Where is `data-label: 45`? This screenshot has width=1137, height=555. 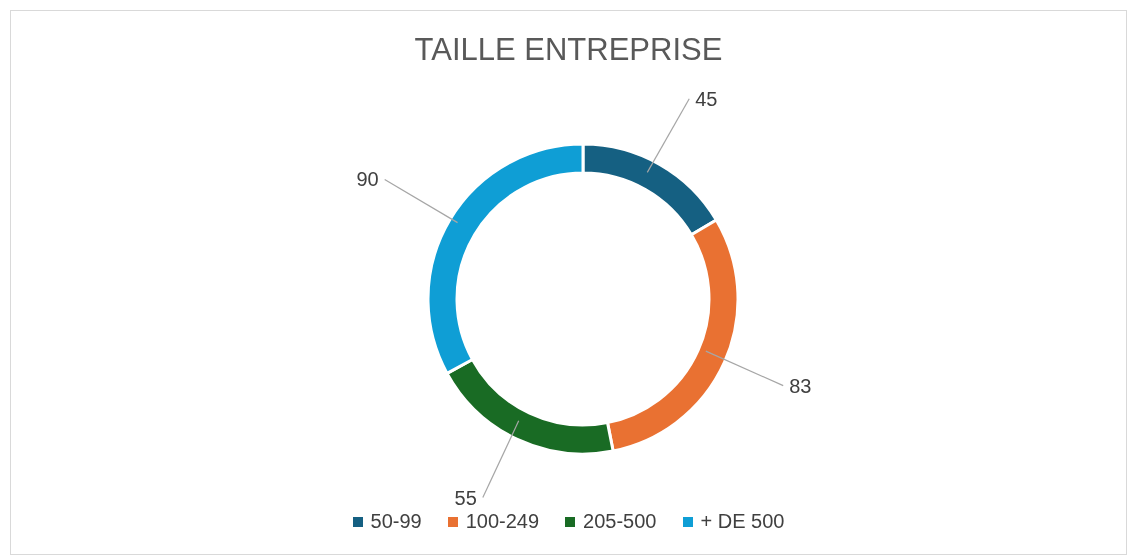
data-label: 45 is located at coordinates (706, 98).